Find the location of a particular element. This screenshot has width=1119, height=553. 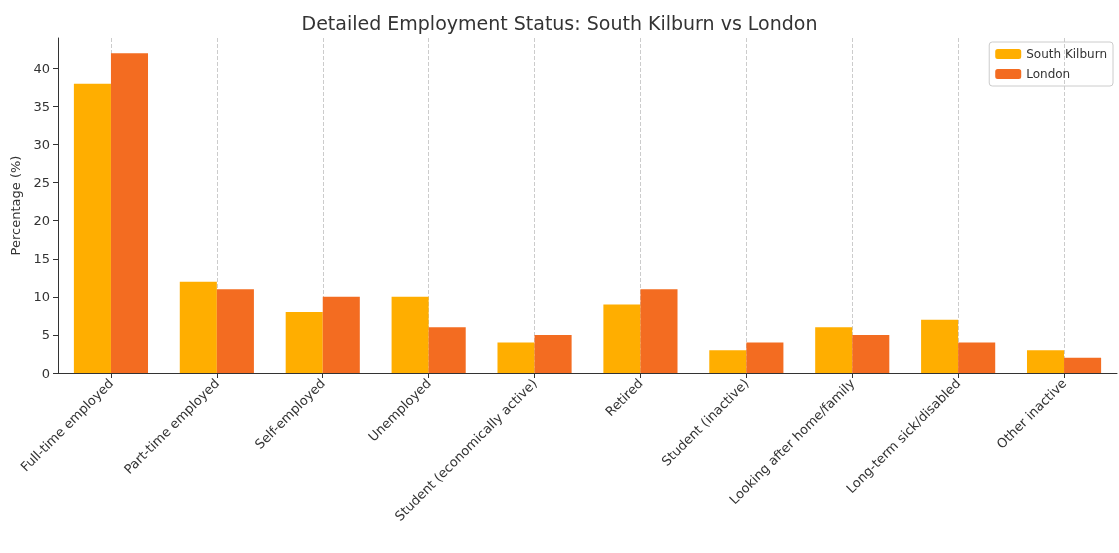

legend-label: South Kilburn is located at coordinates (1066, 54).